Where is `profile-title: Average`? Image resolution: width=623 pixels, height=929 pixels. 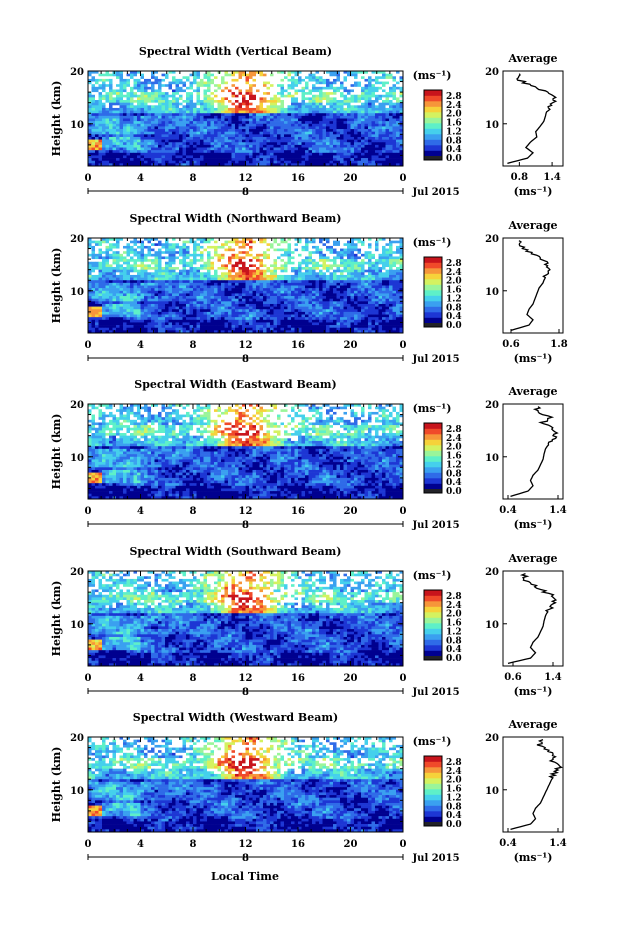
profile-title: Average is located at coordinates (532, 58).